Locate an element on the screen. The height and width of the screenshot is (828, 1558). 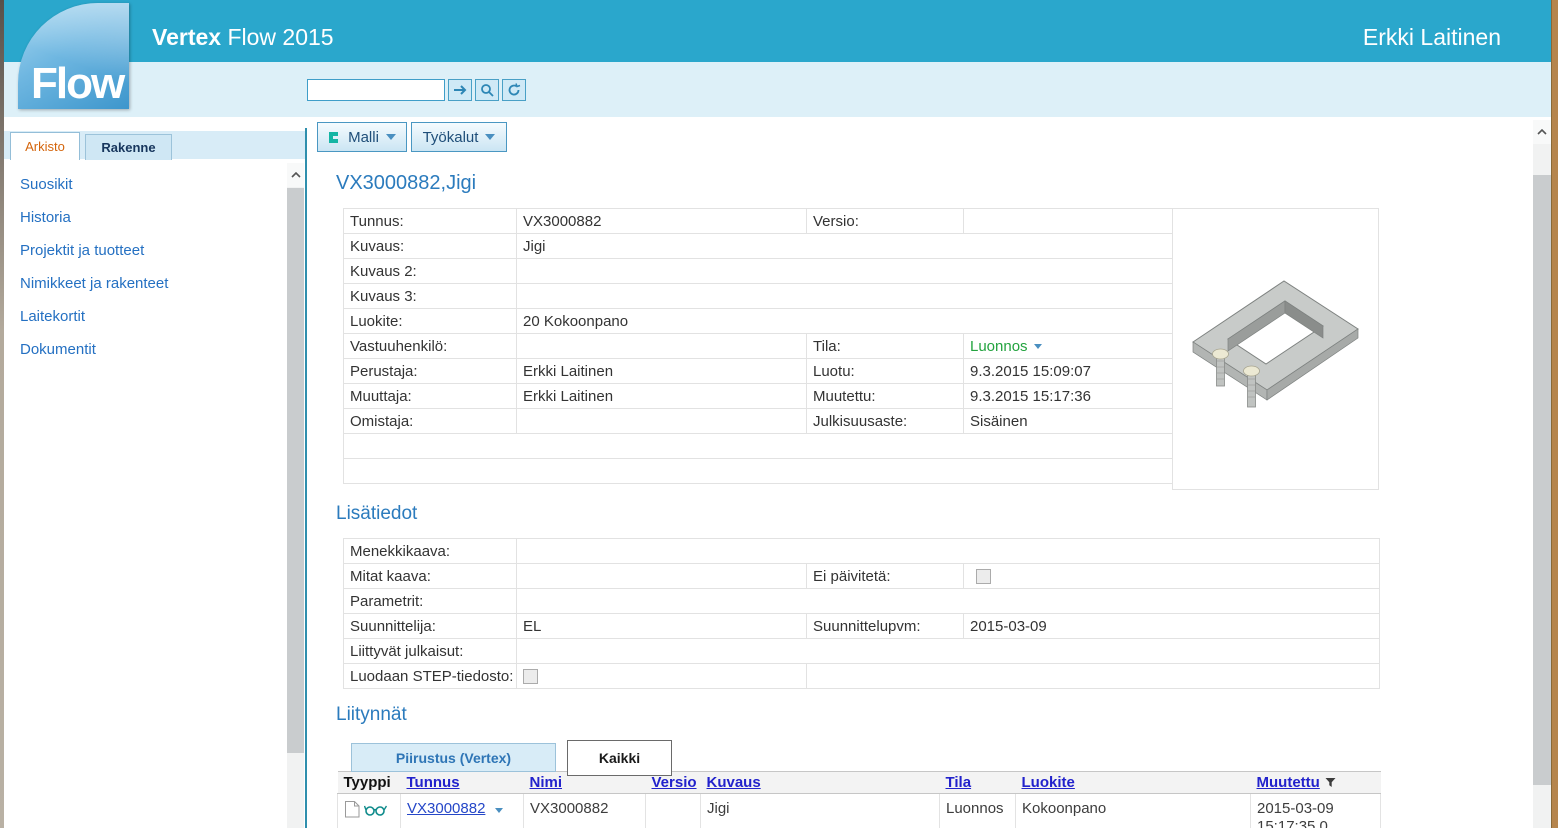
field-label: Tunnus: is located at coordinates (430, 221).